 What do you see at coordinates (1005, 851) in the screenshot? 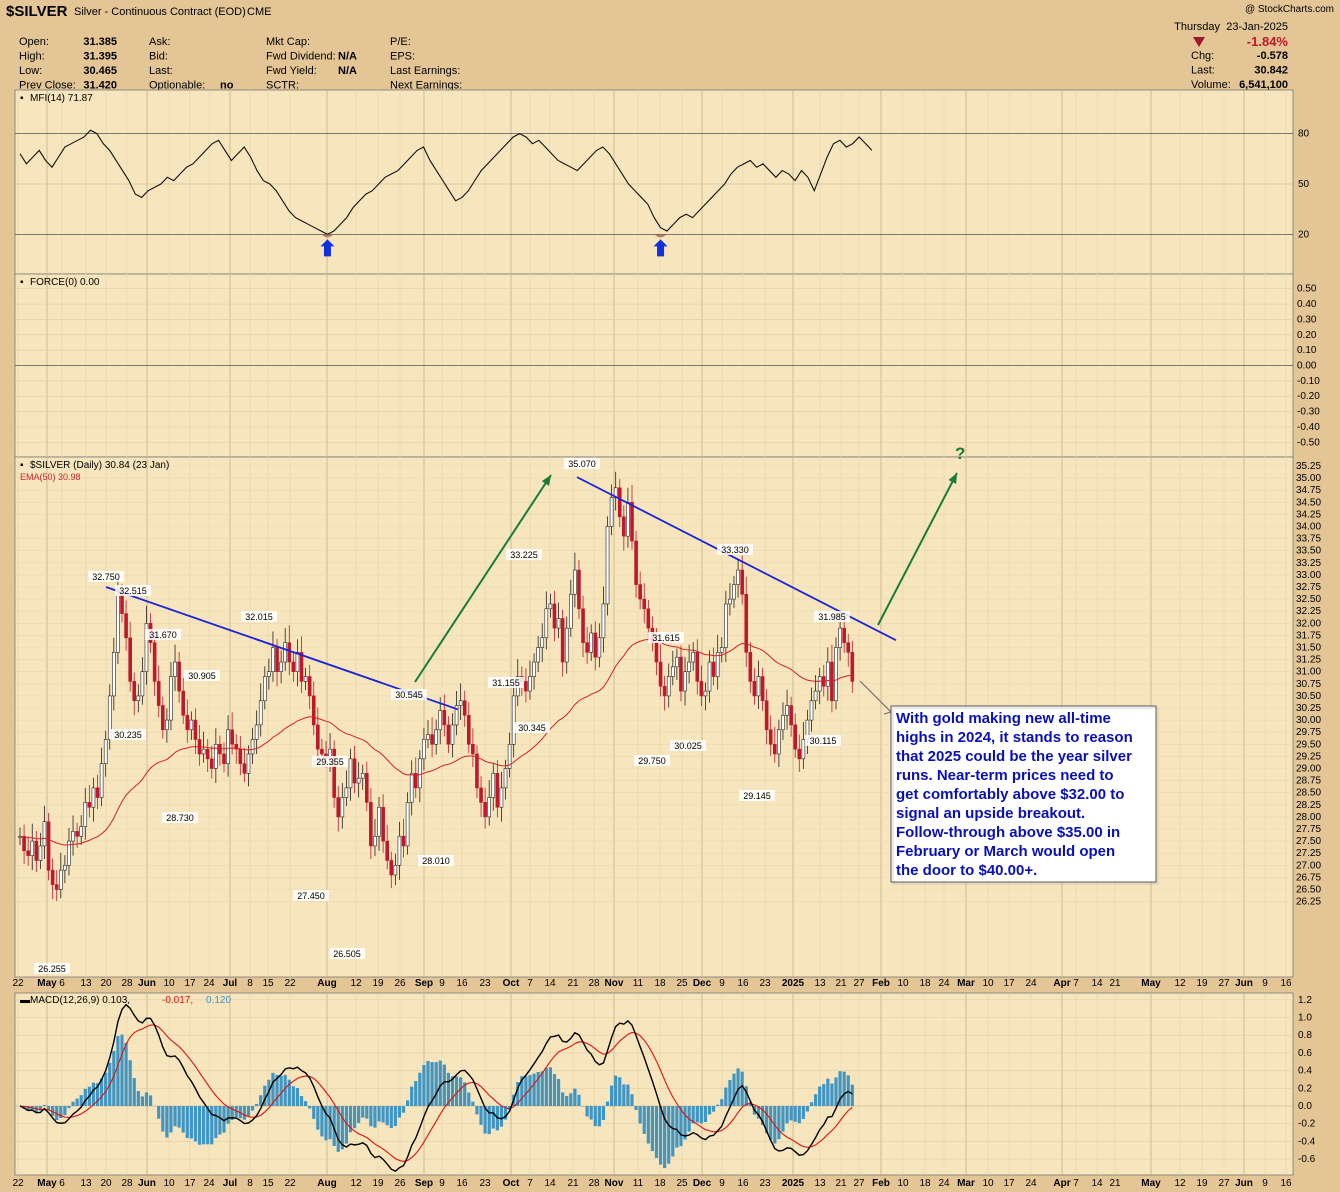
I see `commentary-line: February or March would open` at bounding box center [1005, 851].